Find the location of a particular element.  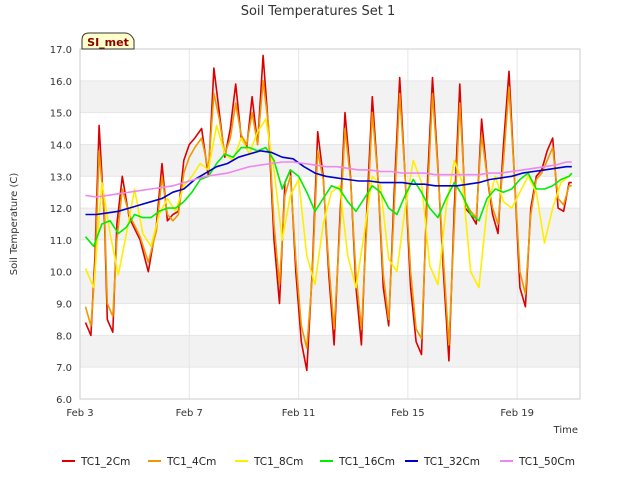

y-tick-label: 13.0 is located at coordinates (61, 177).